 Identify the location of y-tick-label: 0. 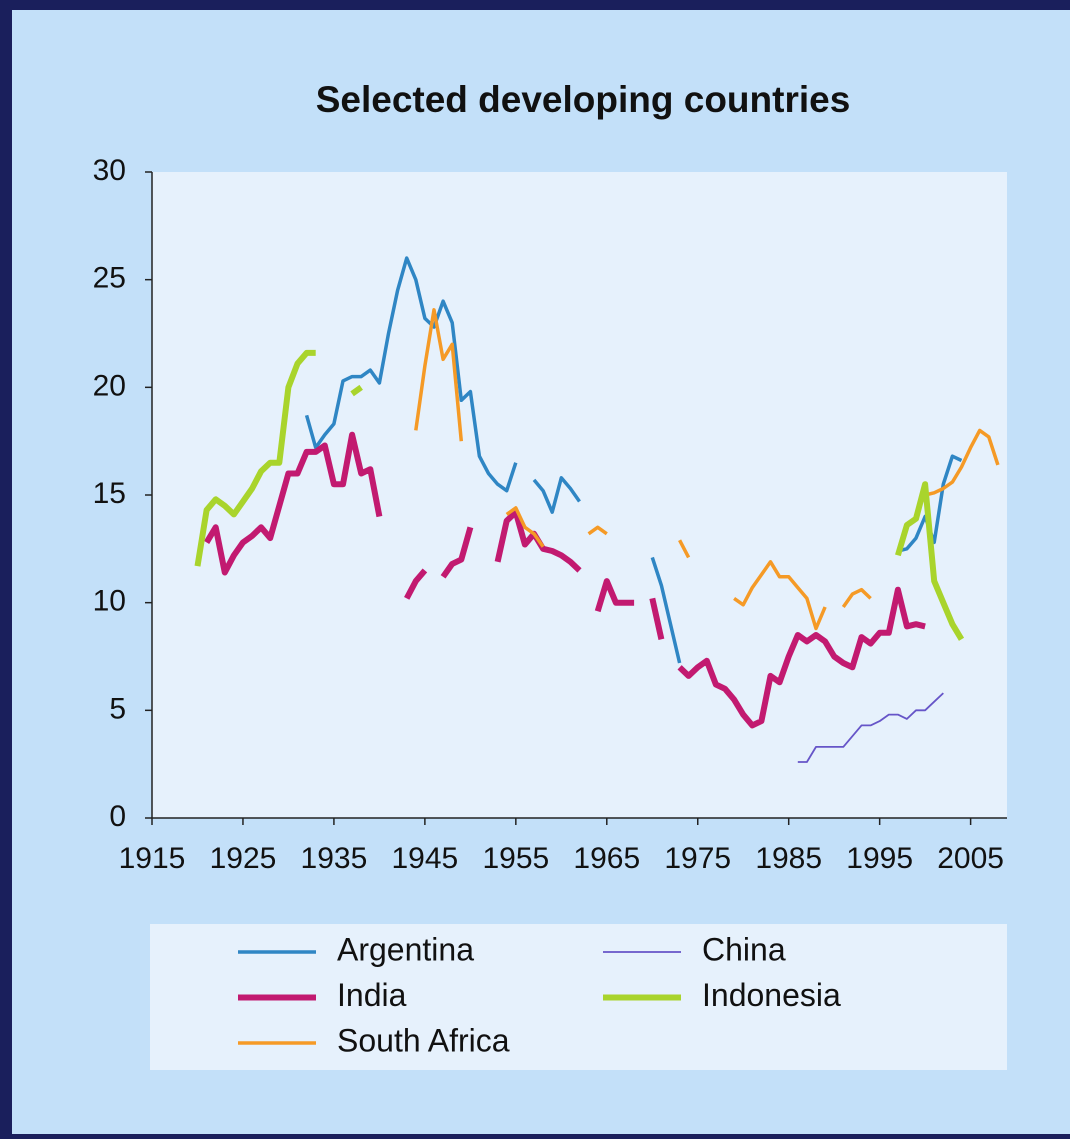
(117, 816).